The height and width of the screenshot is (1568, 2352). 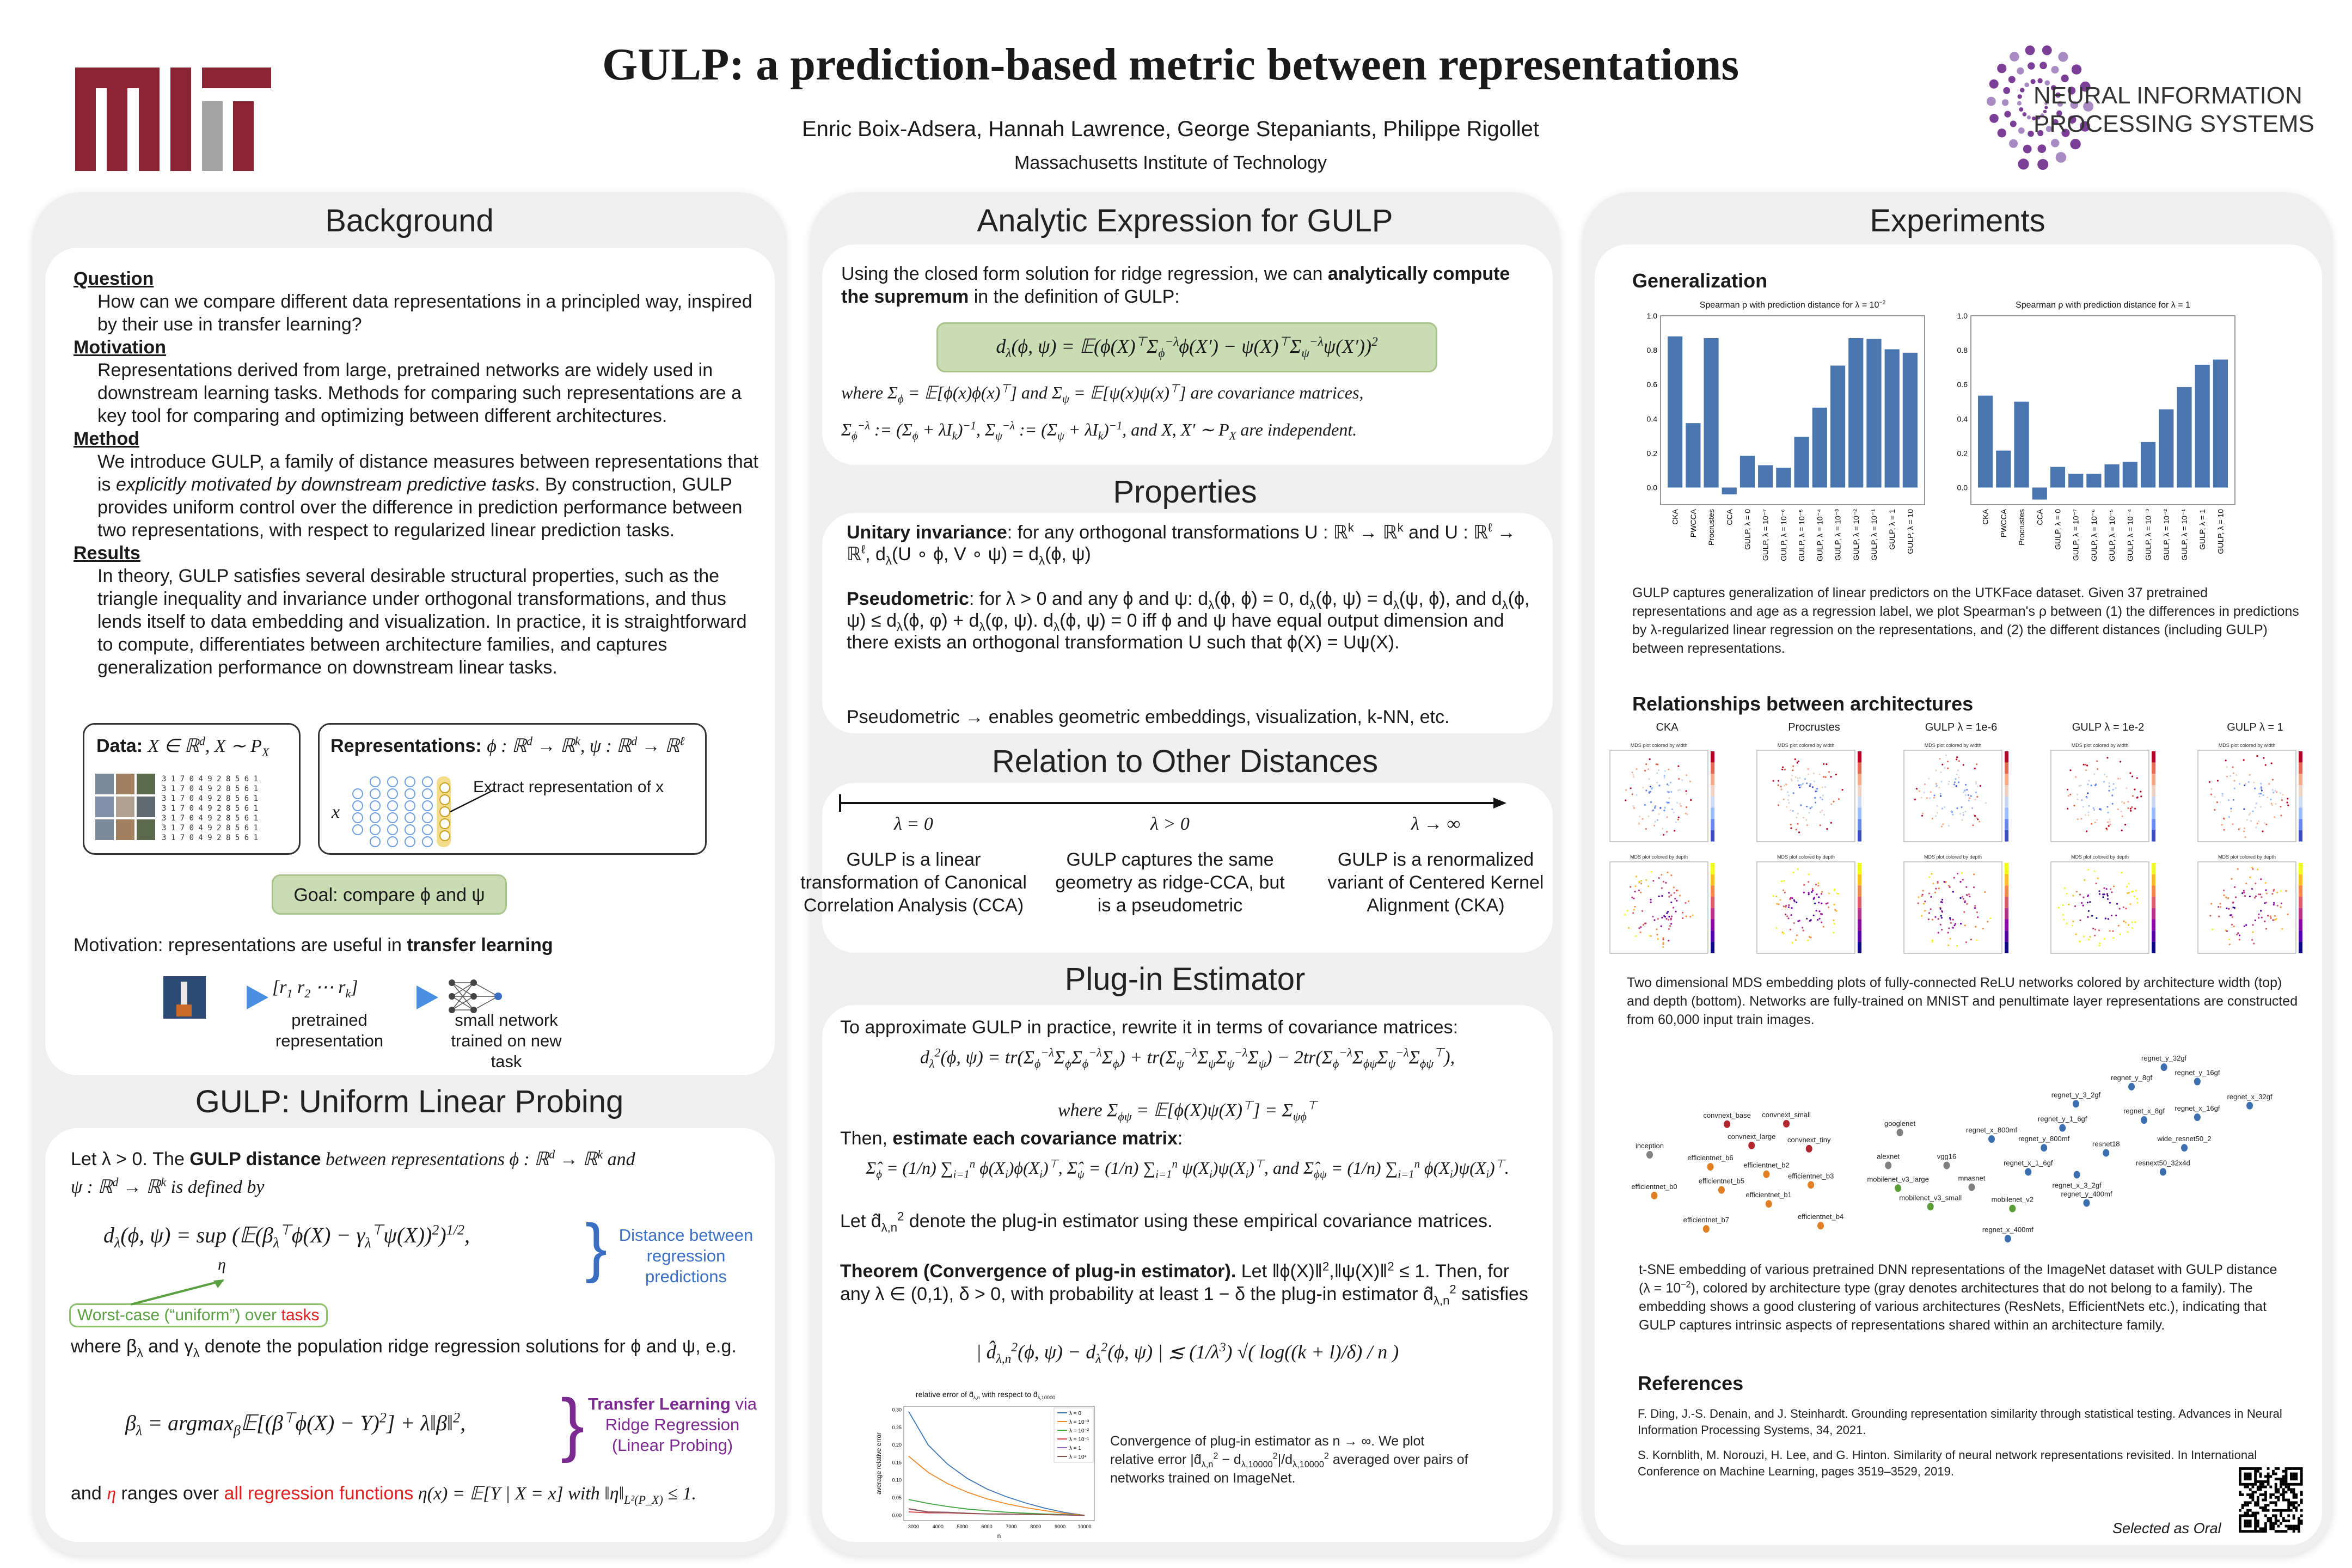 What do you see at coordinates (1060, 1526) in the screenshot?
I see `x-tick-label: 9000` at bounding box center [1060, 1526].